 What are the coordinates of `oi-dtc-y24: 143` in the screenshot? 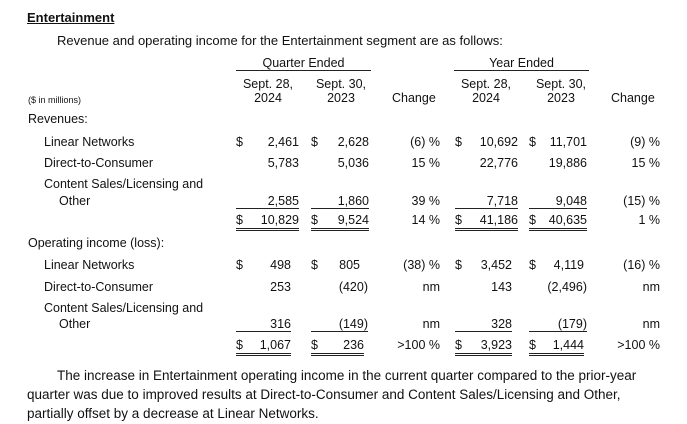 It's located at (501, 287).